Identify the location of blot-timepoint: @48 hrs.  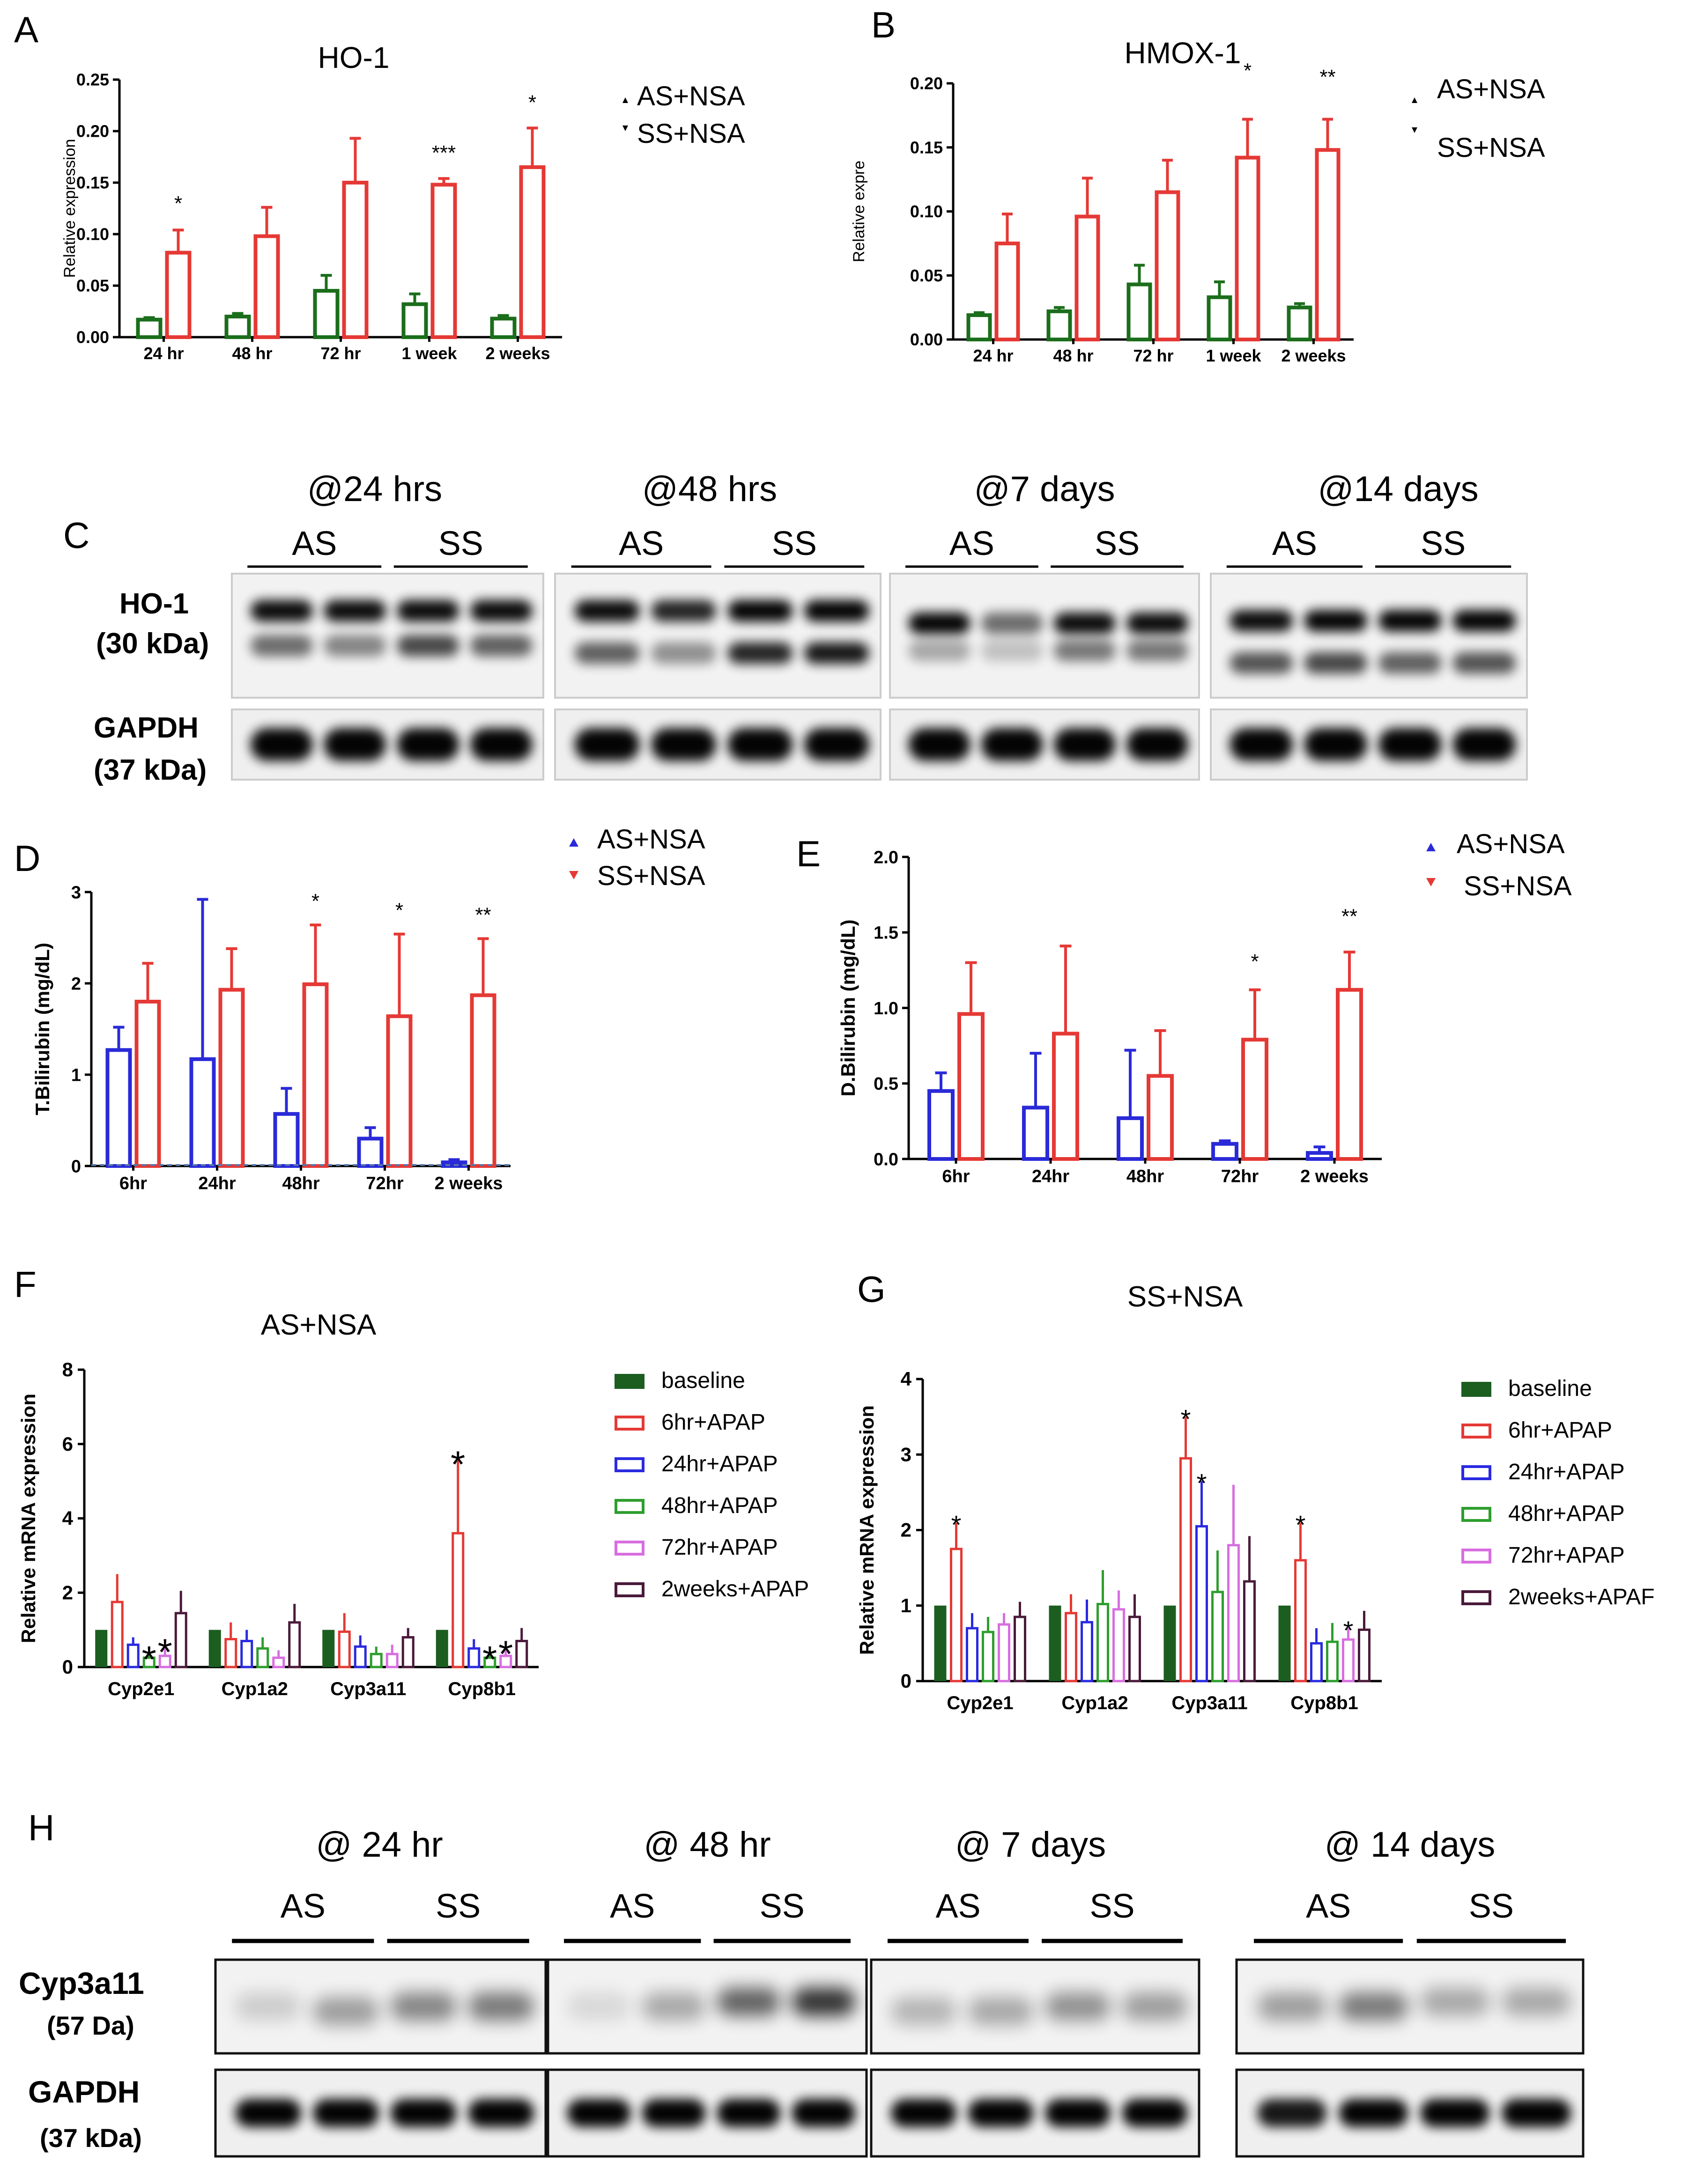
(709, 489).